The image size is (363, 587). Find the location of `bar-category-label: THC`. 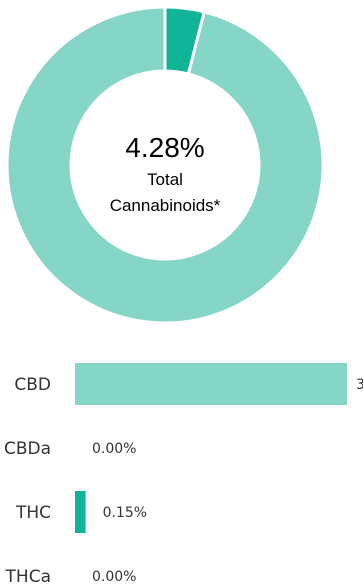

bar-category-label: THC is located at coordinates (33, 513).